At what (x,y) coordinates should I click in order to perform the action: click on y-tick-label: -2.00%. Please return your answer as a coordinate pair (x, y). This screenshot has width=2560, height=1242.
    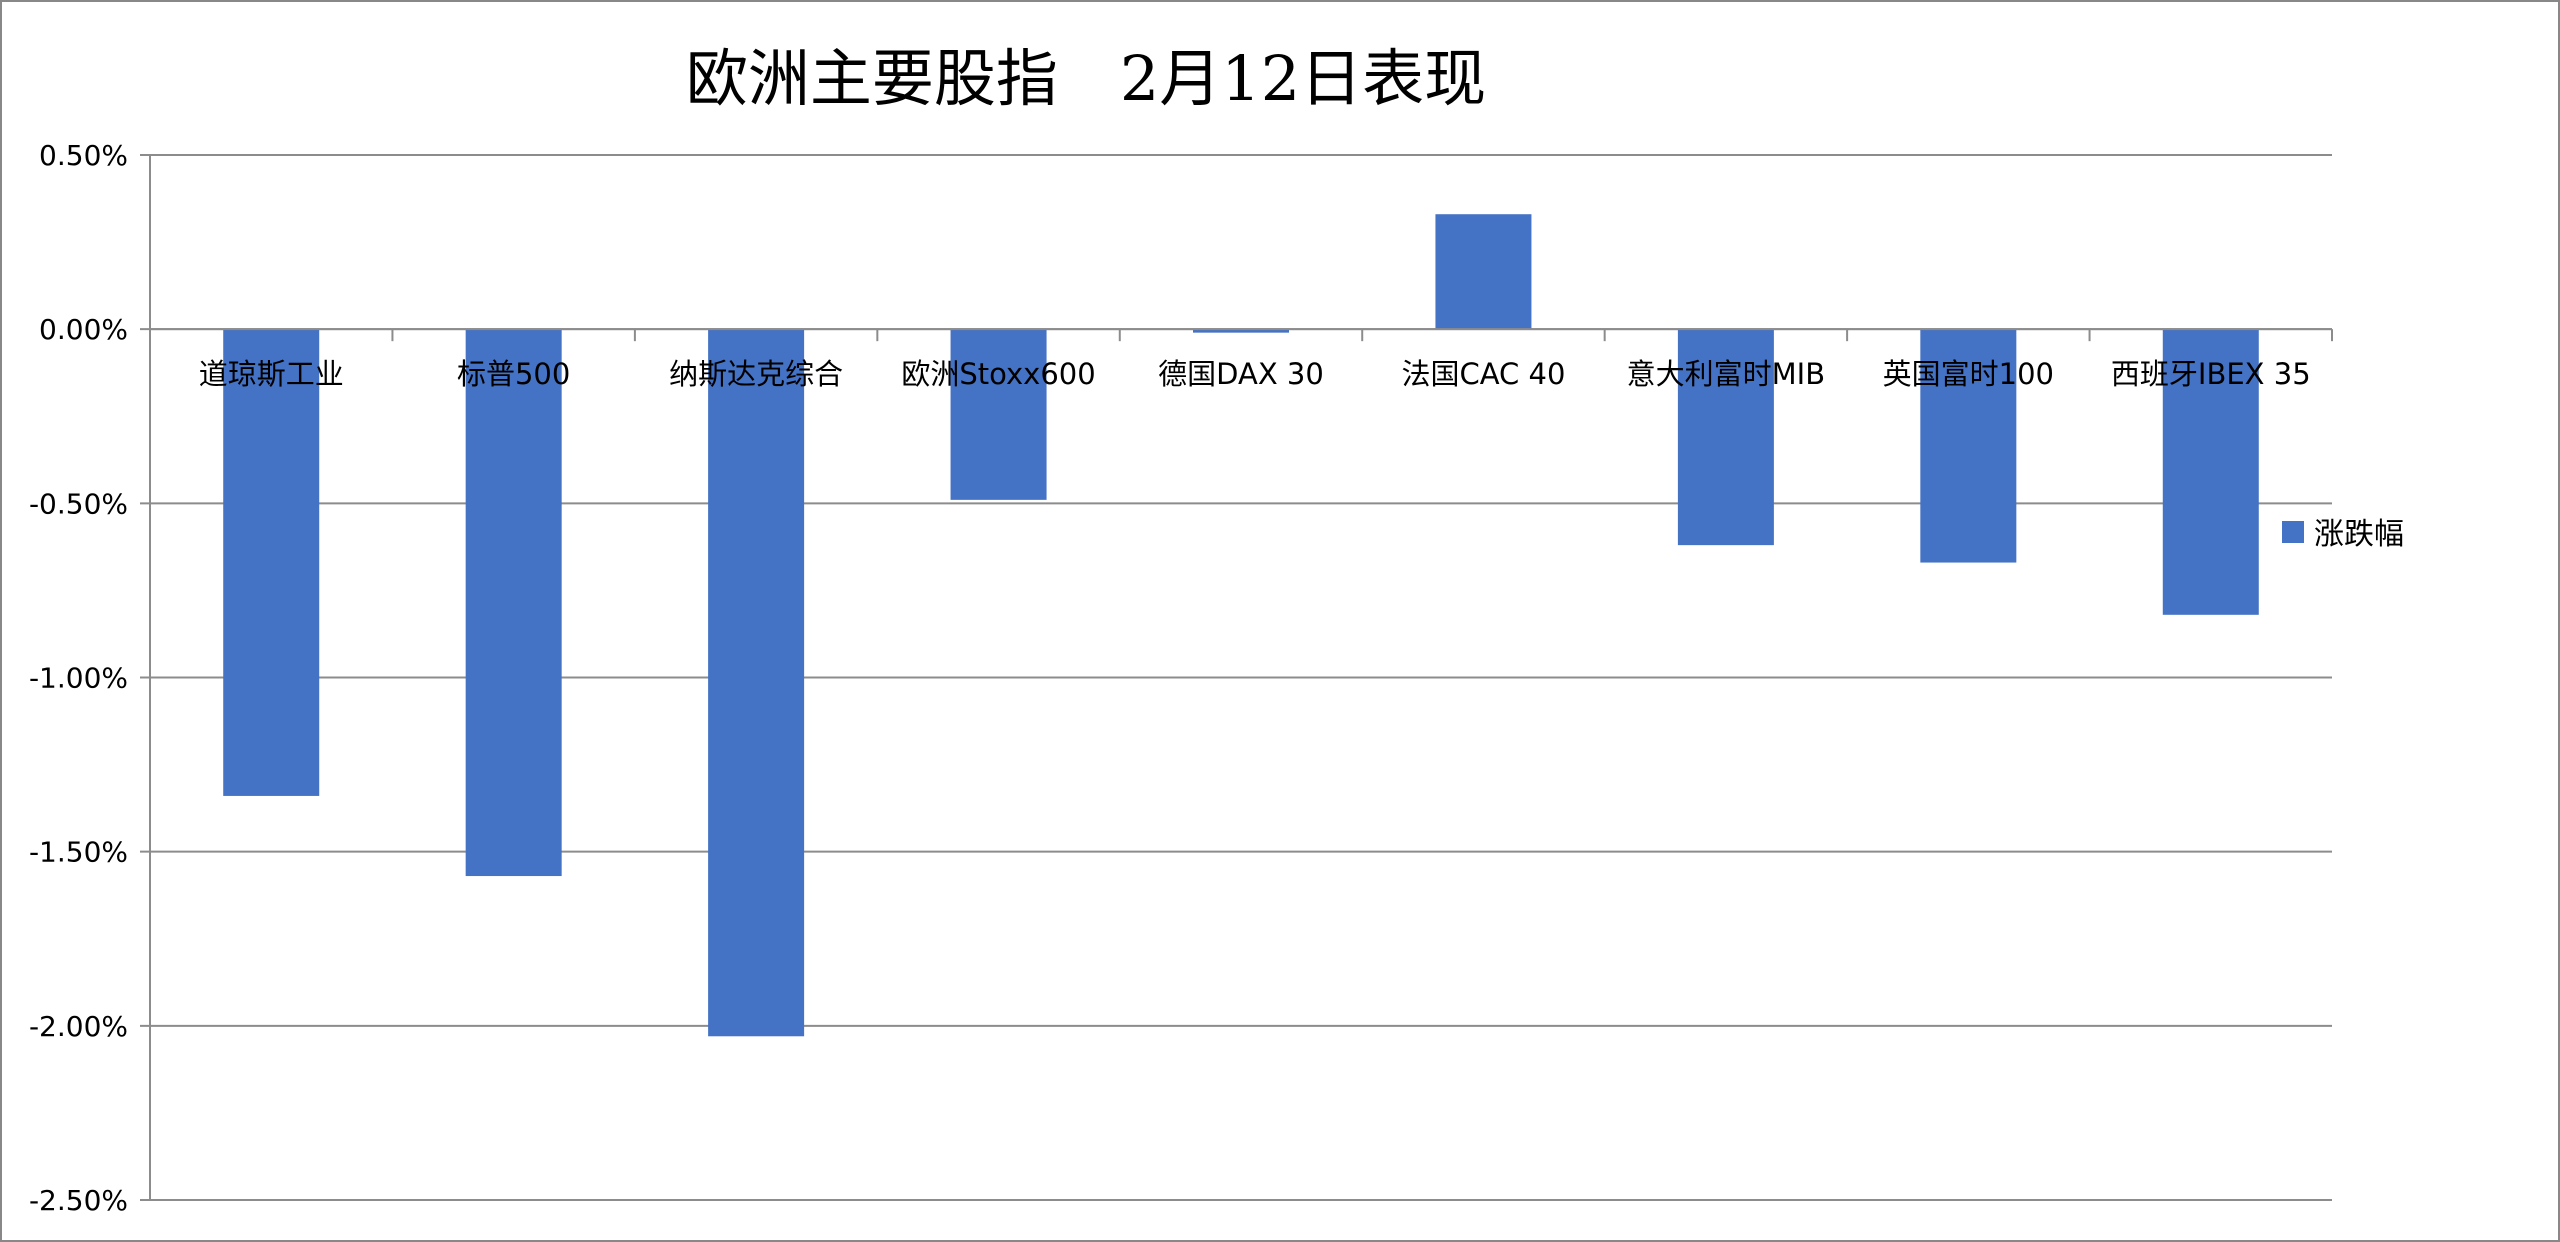
    Looking at the image, I should click on (78, 1026).